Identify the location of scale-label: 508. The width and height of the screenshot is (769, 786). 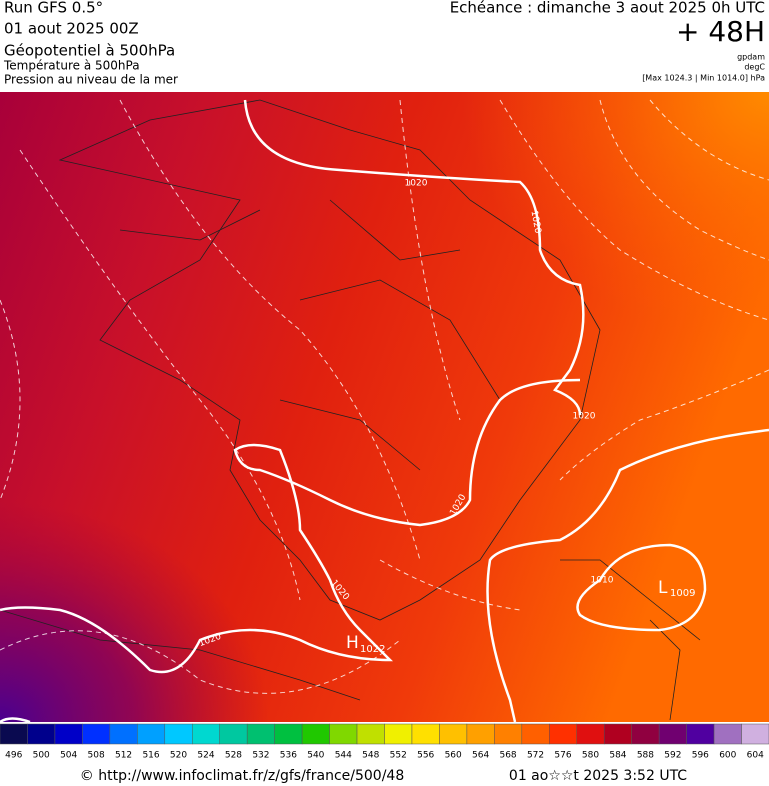
(96, 756).